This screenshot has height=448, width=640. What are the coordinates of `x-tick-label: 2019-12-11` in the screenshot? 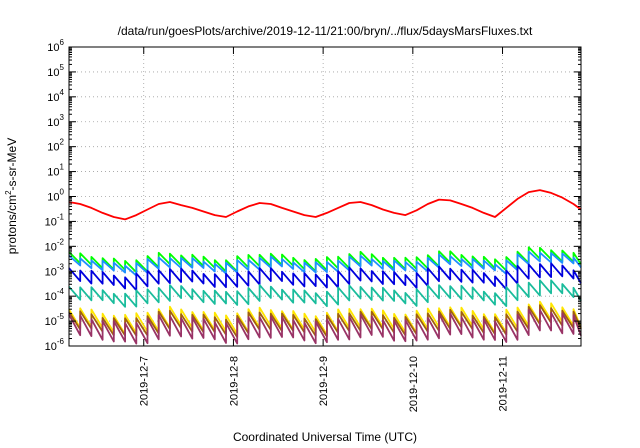 It's located at (504, 383).